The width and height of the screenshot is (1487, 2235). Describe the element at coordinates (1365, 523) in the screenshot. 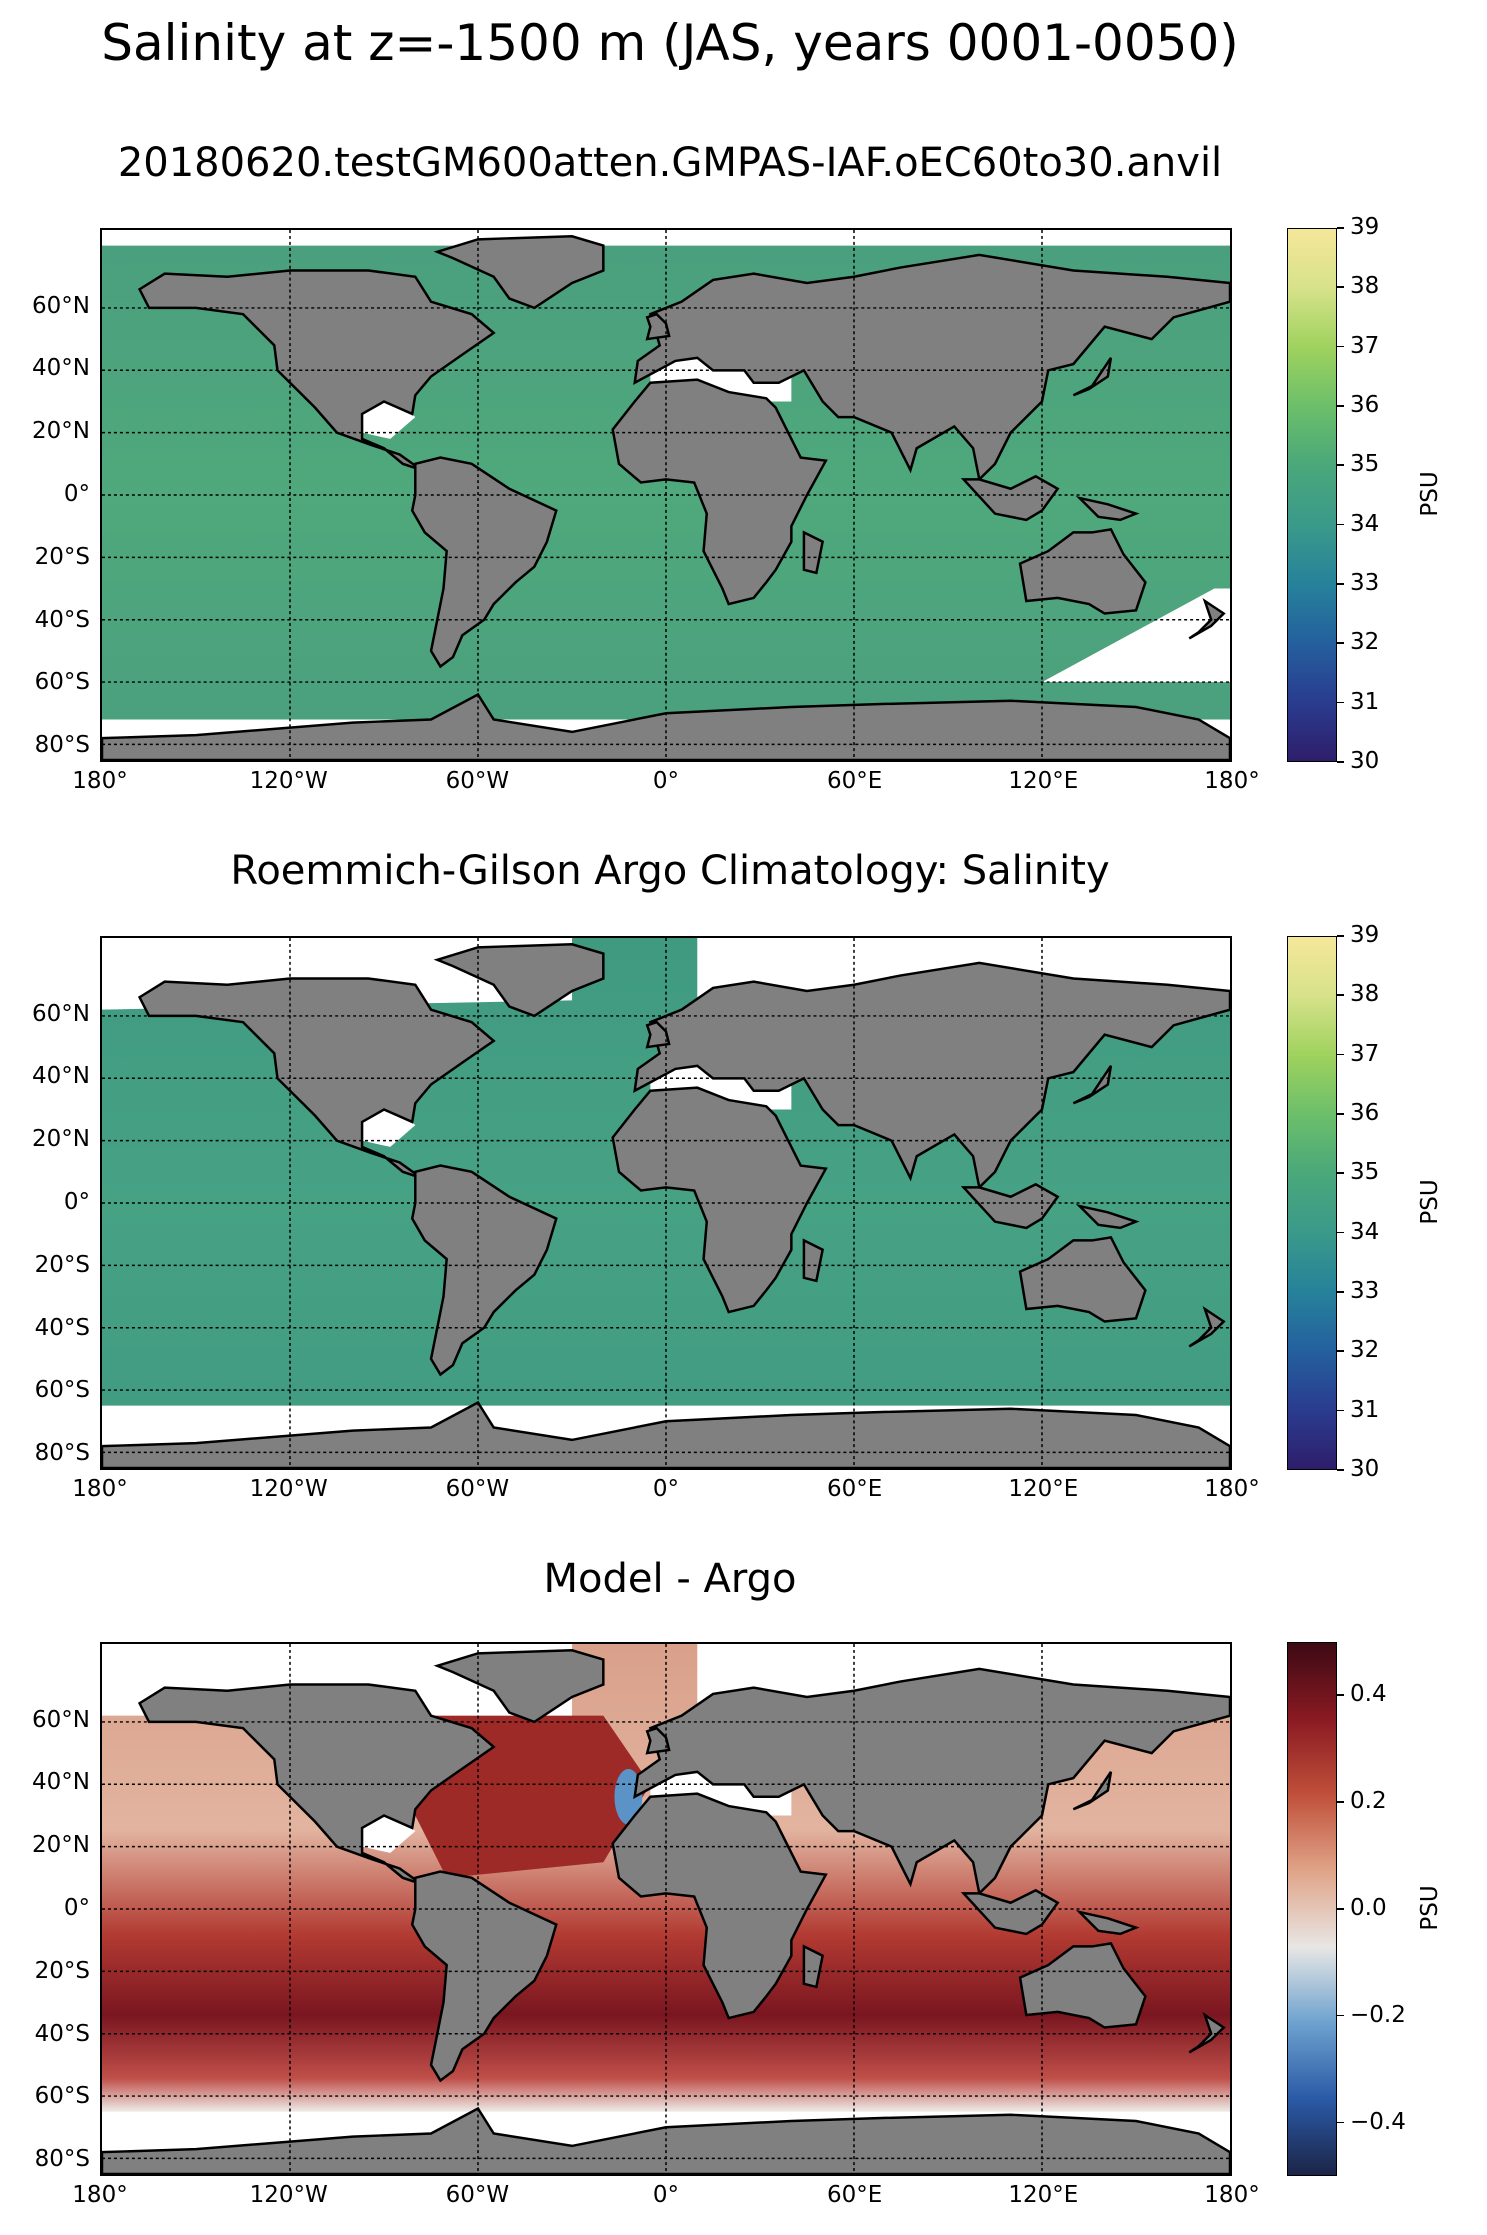

I see `colorbar-tick-label: 34` at that location.